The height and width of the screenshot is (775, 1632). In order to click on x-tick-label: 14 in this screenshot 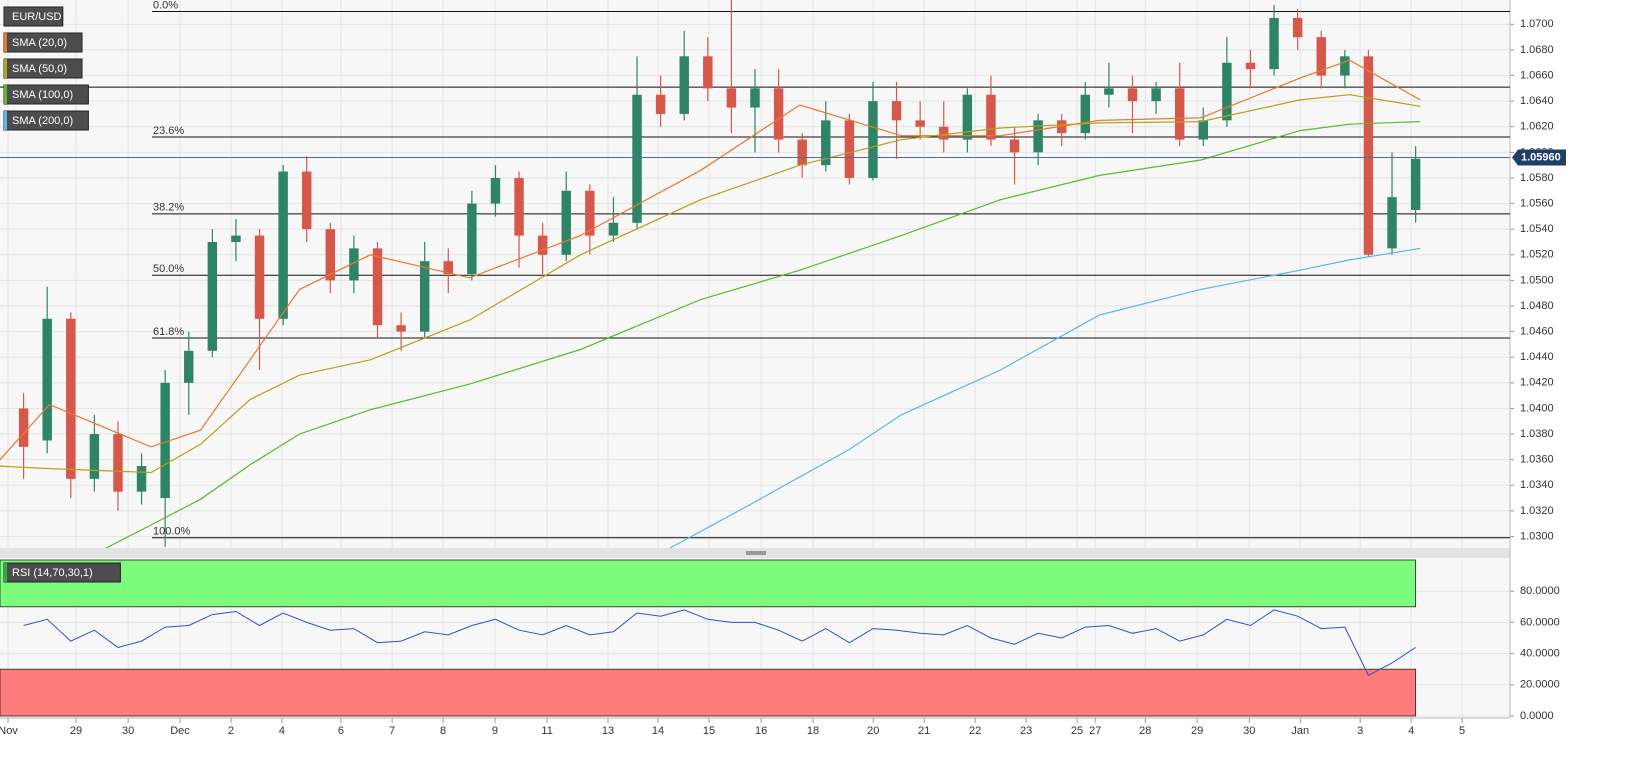, I will do `click(658, 731)`.